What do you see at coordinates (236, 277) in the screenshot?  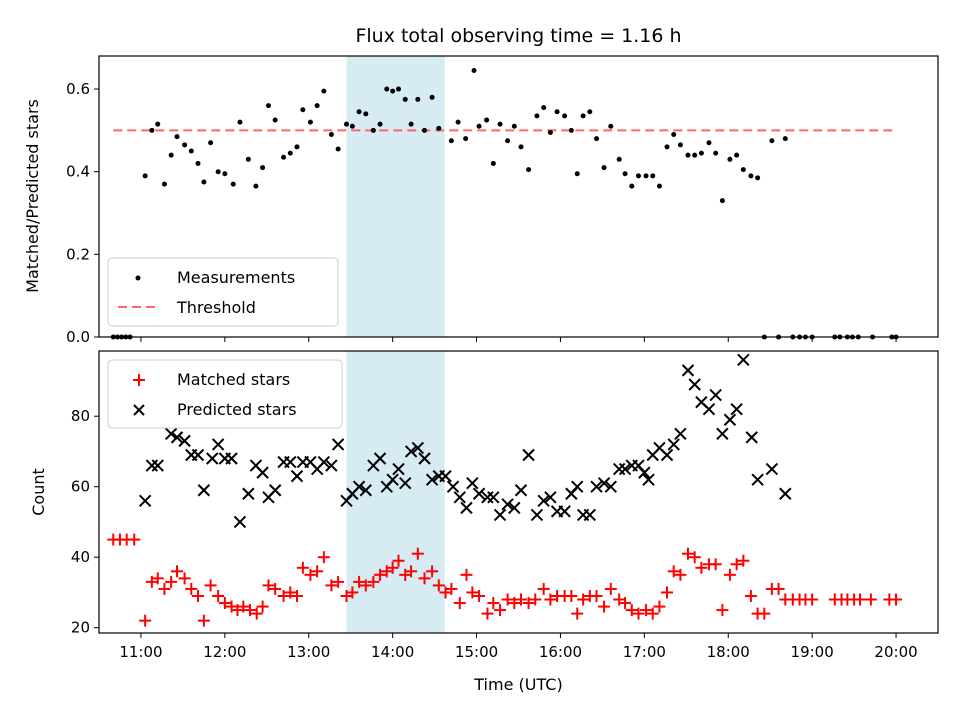 I see `legend-measurements-label: Measurements` at bounding box center [236, 277].